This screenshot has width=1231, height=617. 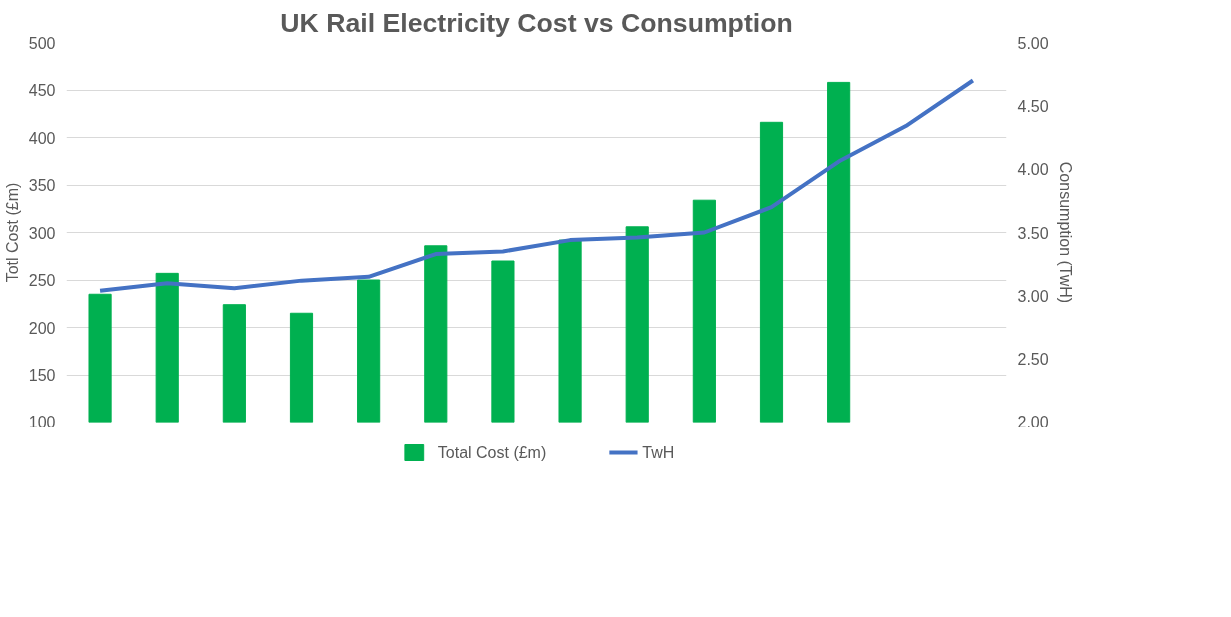 What do you see at coordinates (1033, 170) in the screenshot?
I see `y2-tick-label: 4.00` at bounding box center [1033, 170].